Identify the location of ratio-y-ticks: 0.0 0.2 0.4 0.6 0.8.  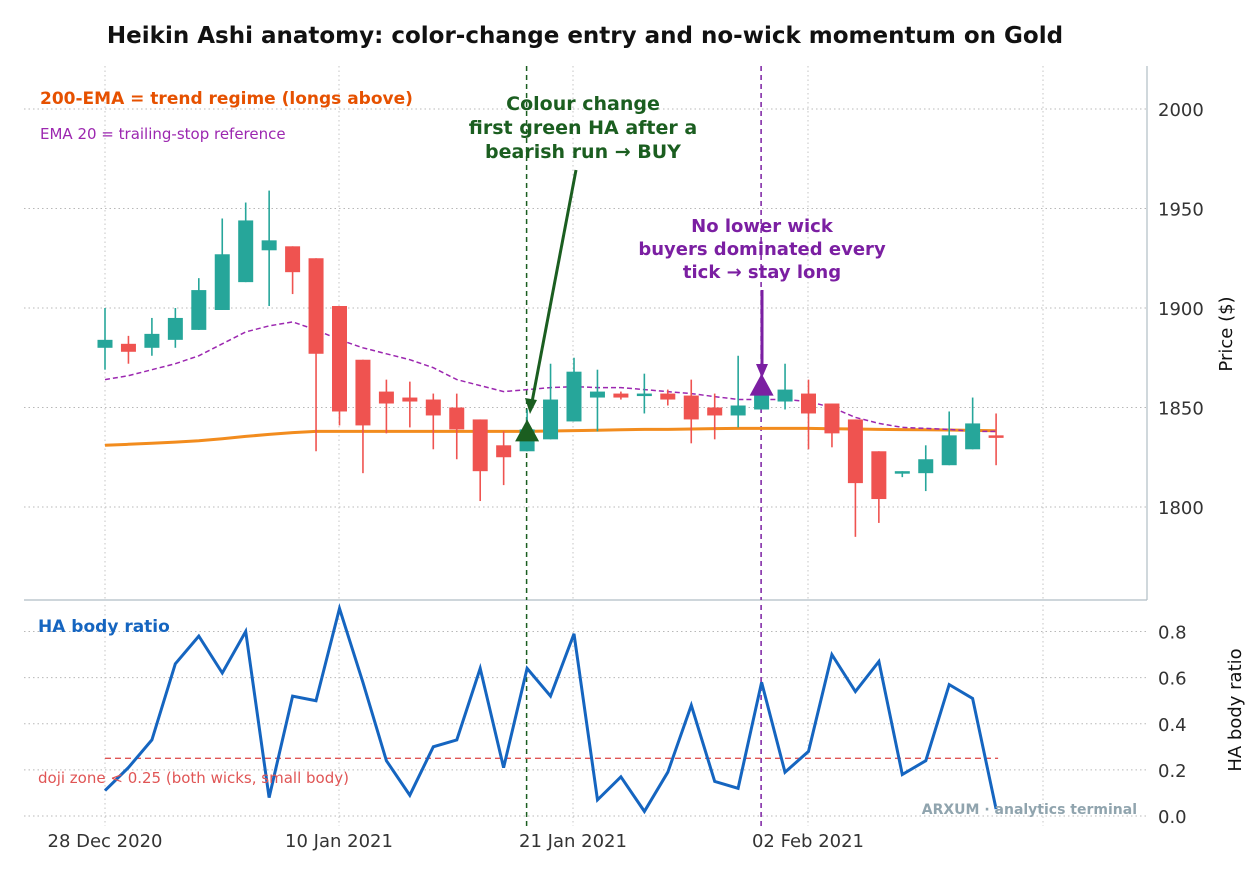
(1172, 725).